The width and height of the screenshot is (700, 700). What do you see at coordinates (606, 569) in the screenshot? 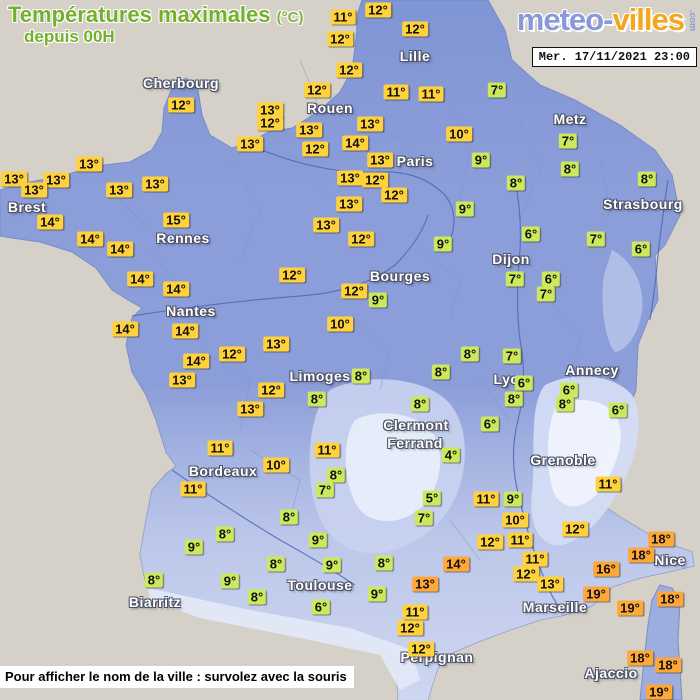
I see `temp-badge: 16°` at bounding box center [606, 569].